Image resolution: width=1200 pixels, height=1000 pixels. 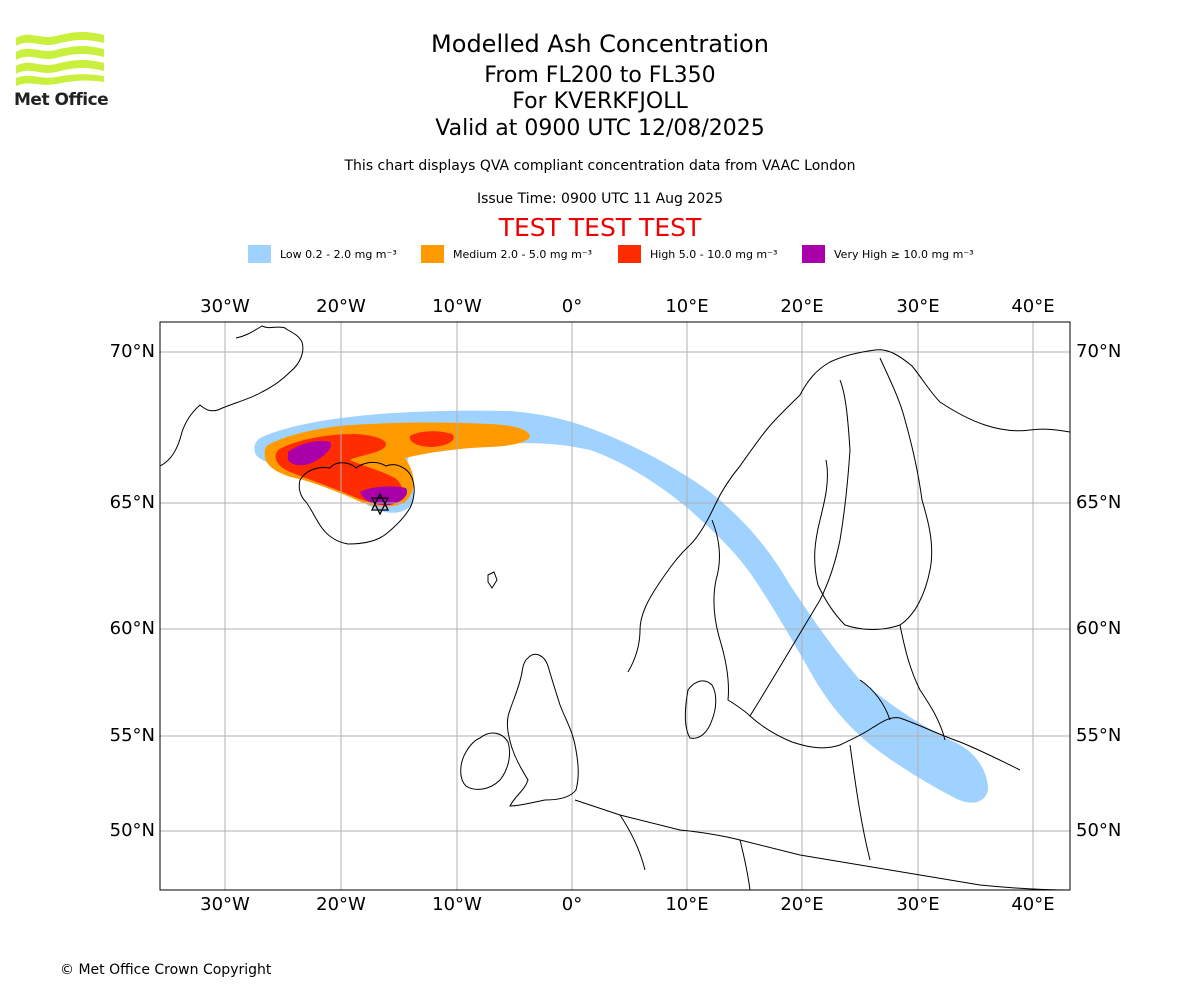 What do you see at coordinates (61, 100) in the screenshot?
I see `logo-text: Met Office` at bounding box center [61, 100].